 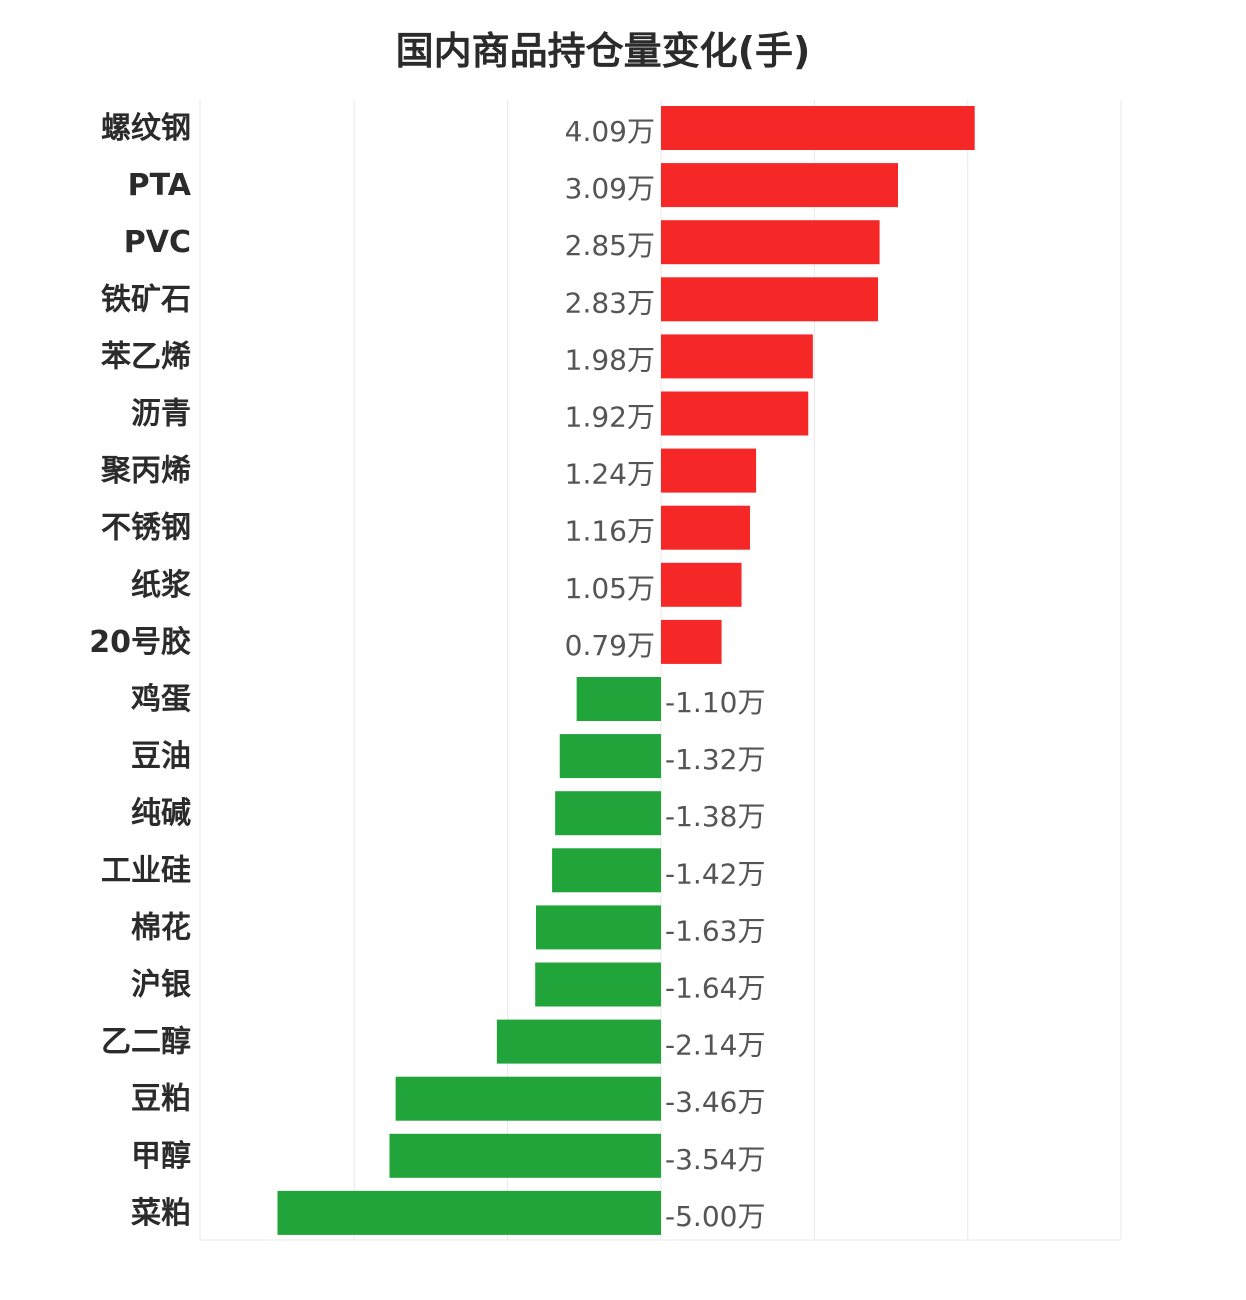 What do you see at coordinates (610, 131) in the screenshot?
I see `data-label: 4.09万` at bounding box center [610, 131].